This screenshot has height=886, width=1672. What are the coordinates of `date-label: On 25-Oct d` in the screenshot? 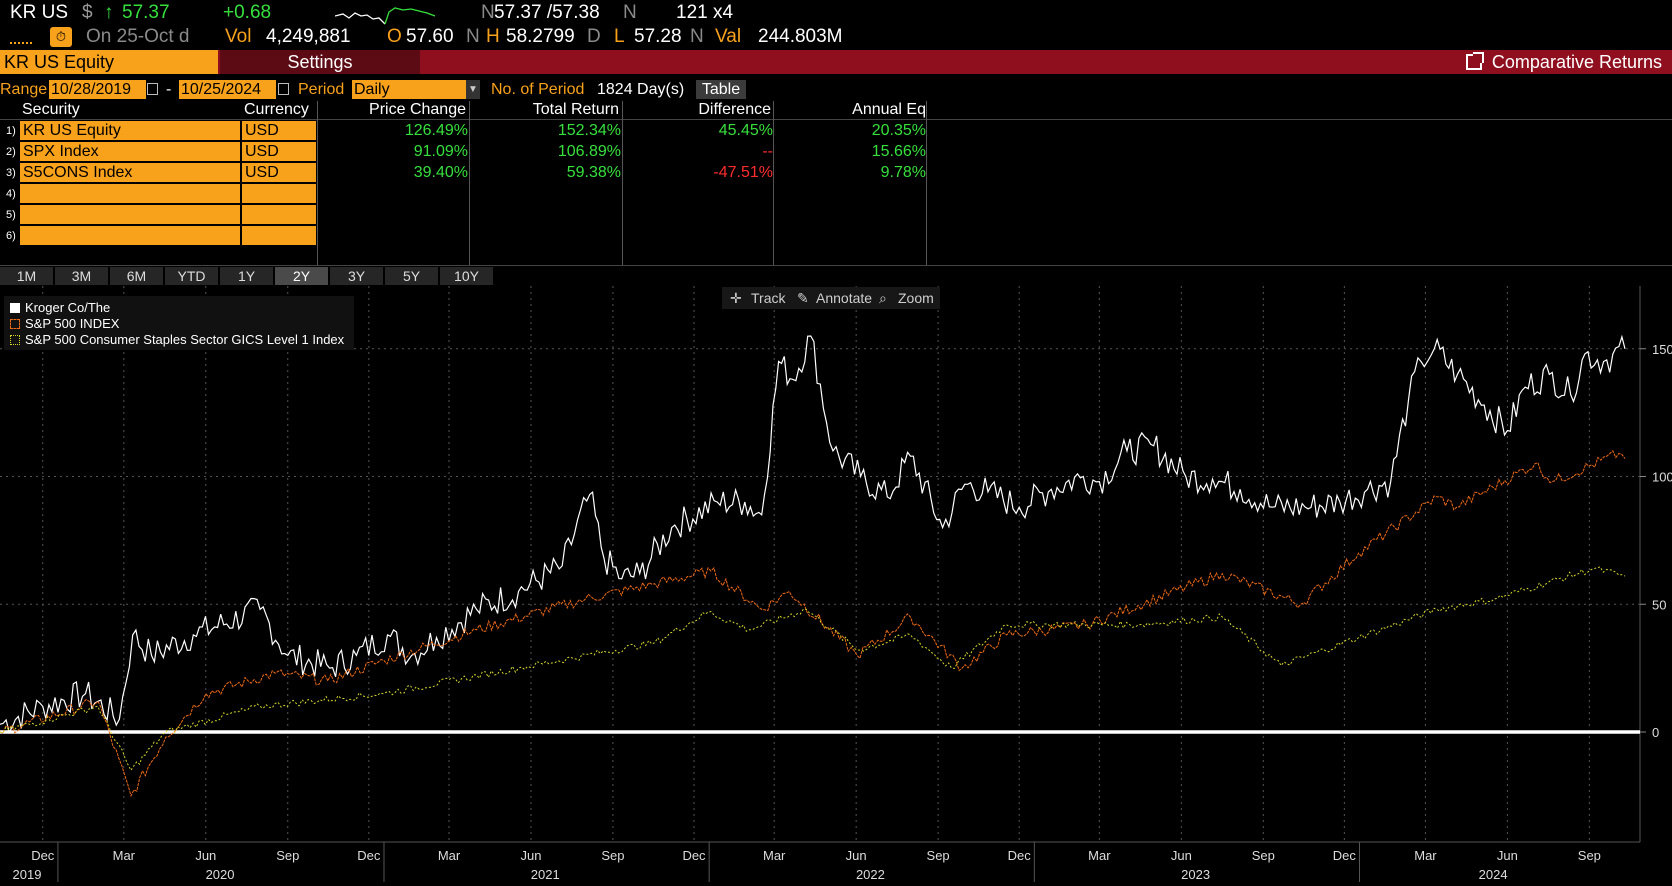 It's located at (138, 36).